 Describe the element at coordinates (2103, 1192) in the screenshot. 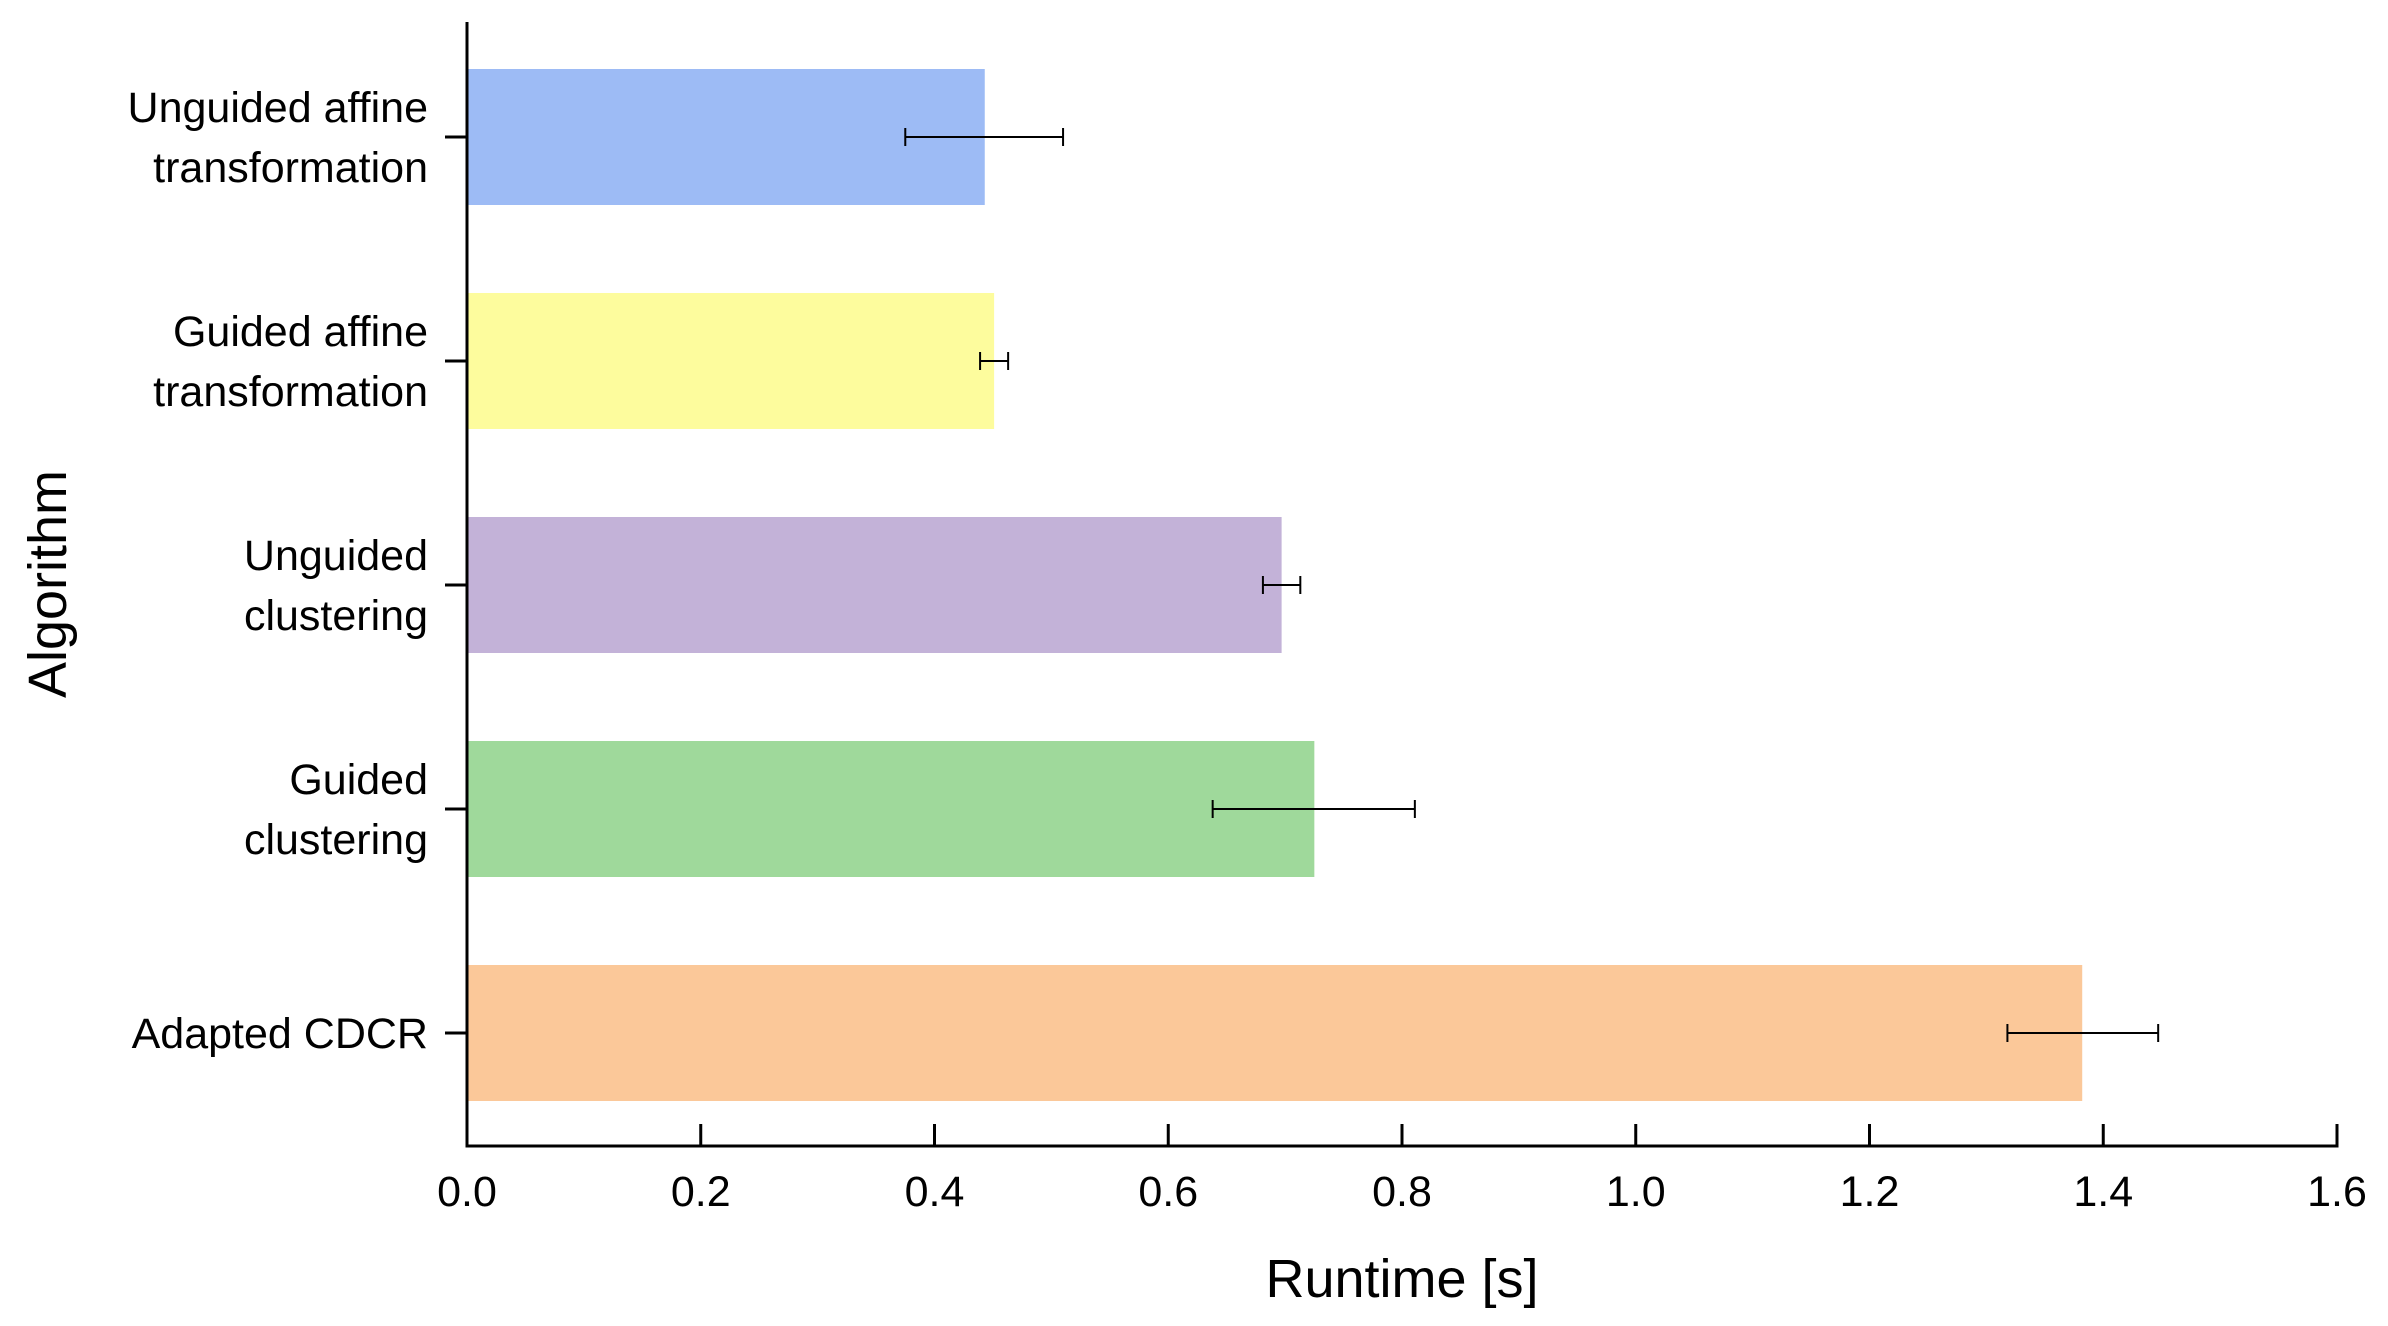

I see `x-tick-label: 1.4` at that location.